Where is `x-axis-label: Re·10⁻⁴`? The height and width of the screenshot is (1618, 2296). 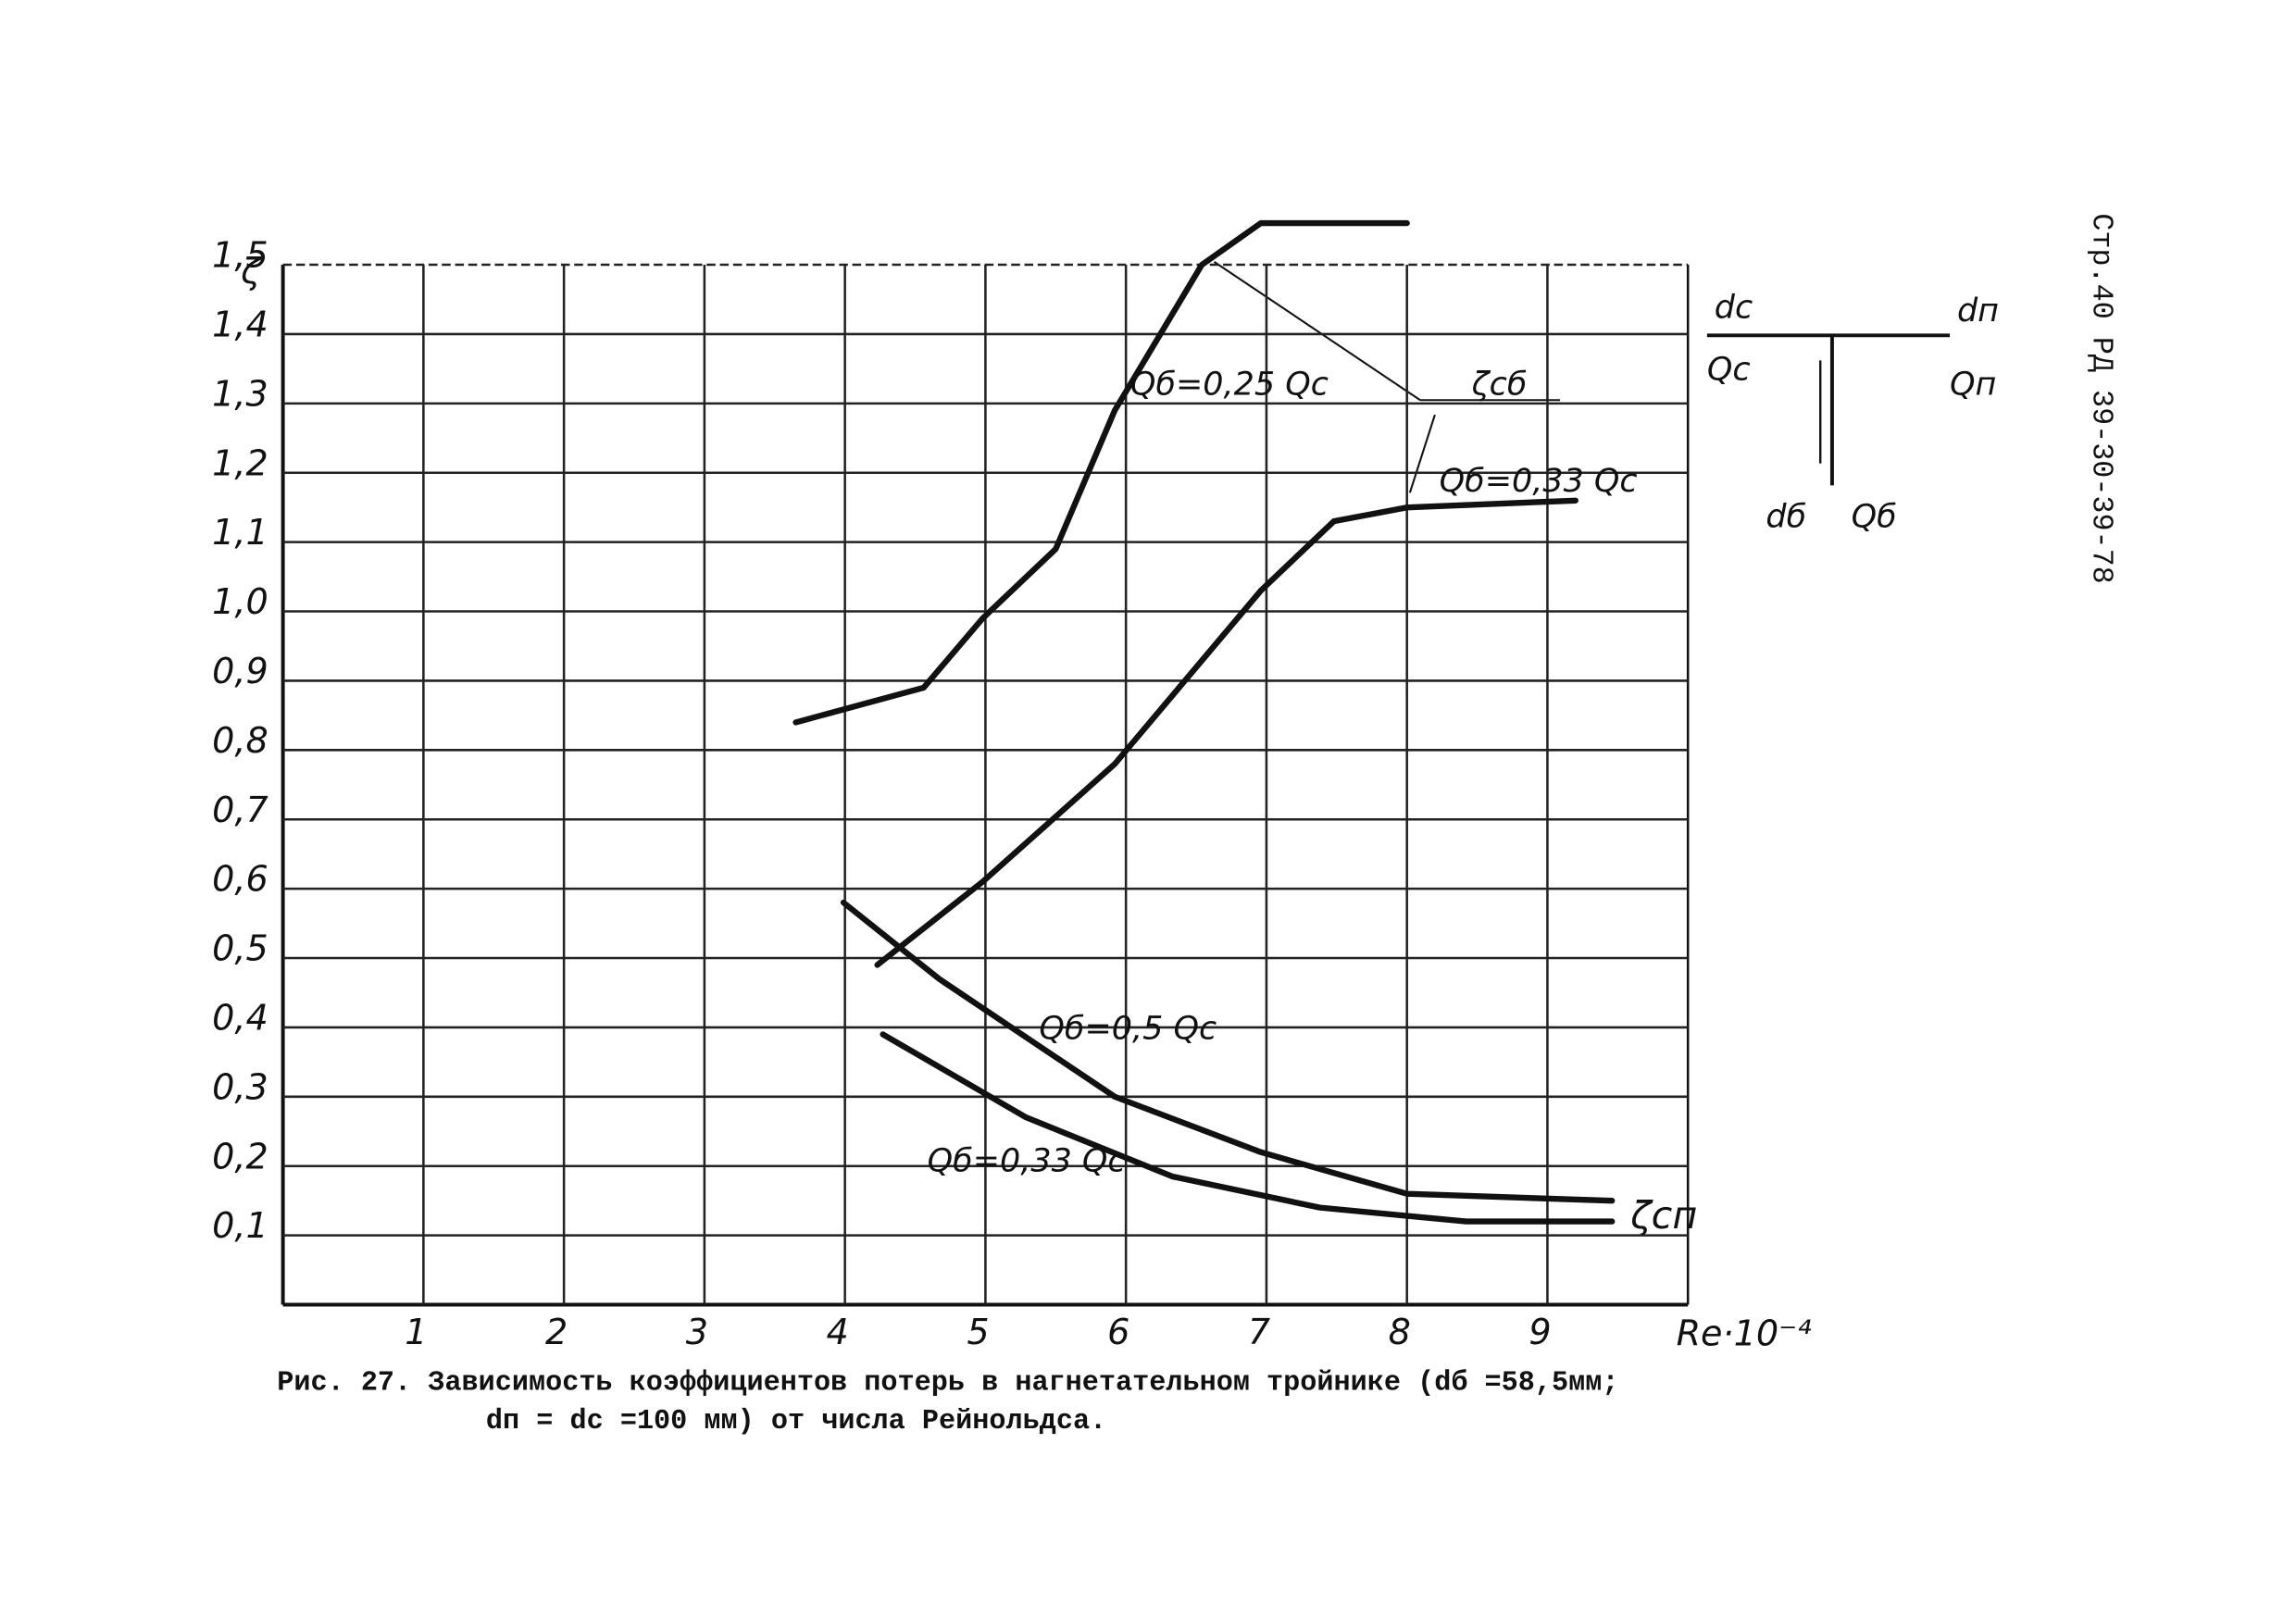
x-axis-label: Re·10⁻⁴ is located at coordinates (1744, 1333).